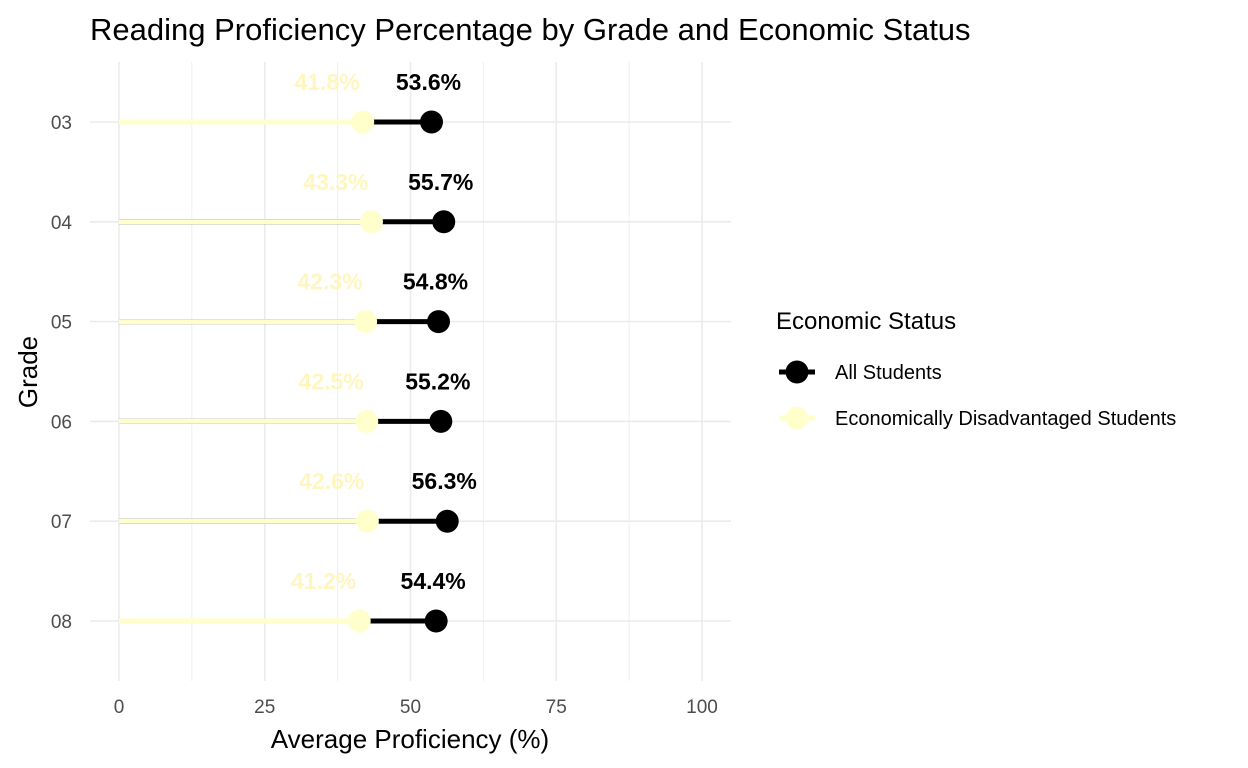  Describe the element at coordinates (326, 82) in the screenshot. I see `disadvantaged-value-label: 41.8%` at that location.